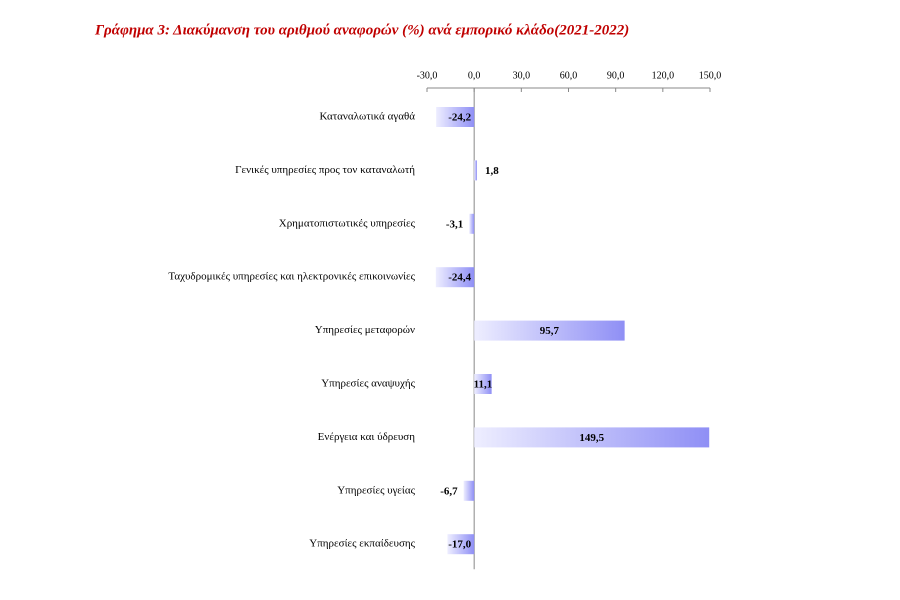 This screenshot has width=900, height=600. Describe the element at coordinates (367, 437) in the screenshot. I see `category-label: Ενέργεια και ύδρευση` at that location.